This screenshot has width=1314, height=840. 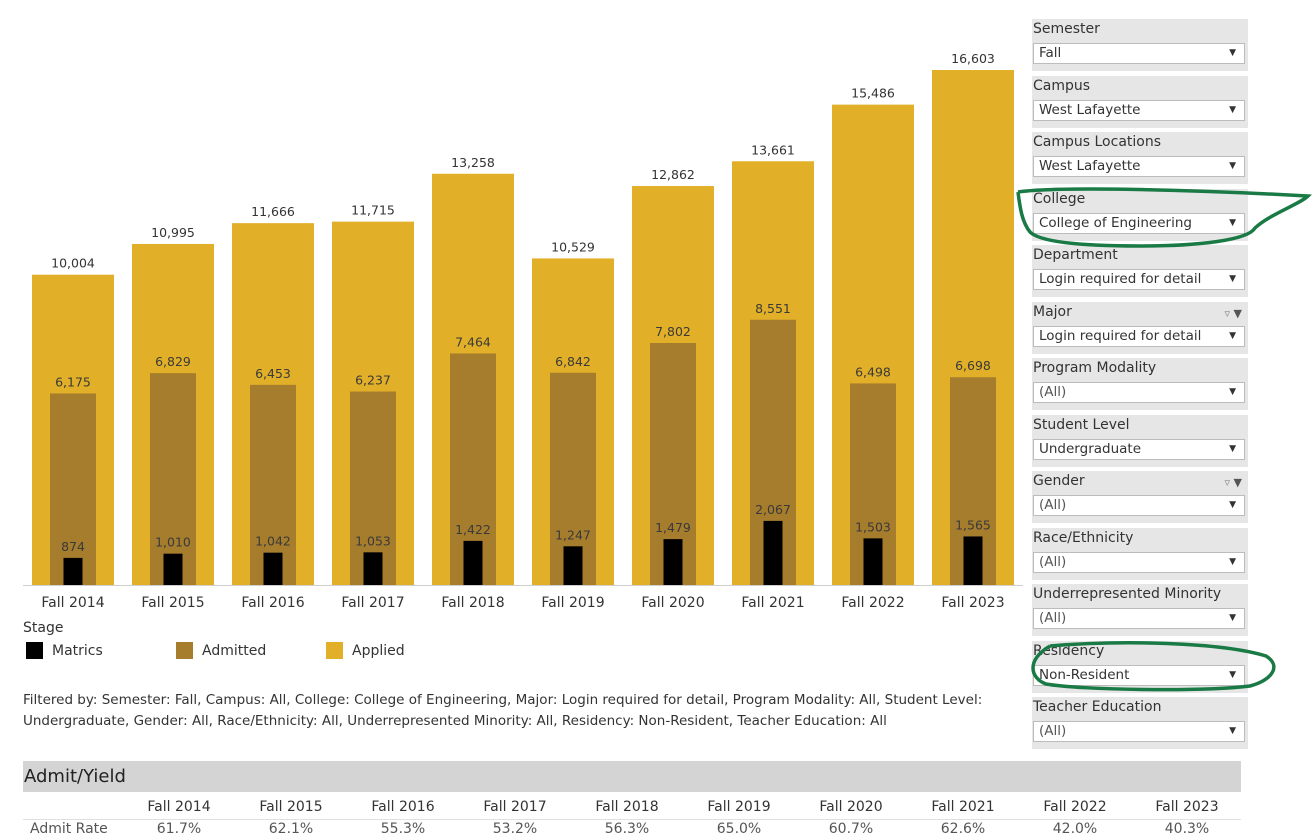 I want to click on data-label-applied: 11,666, so click(x=273, y=211).